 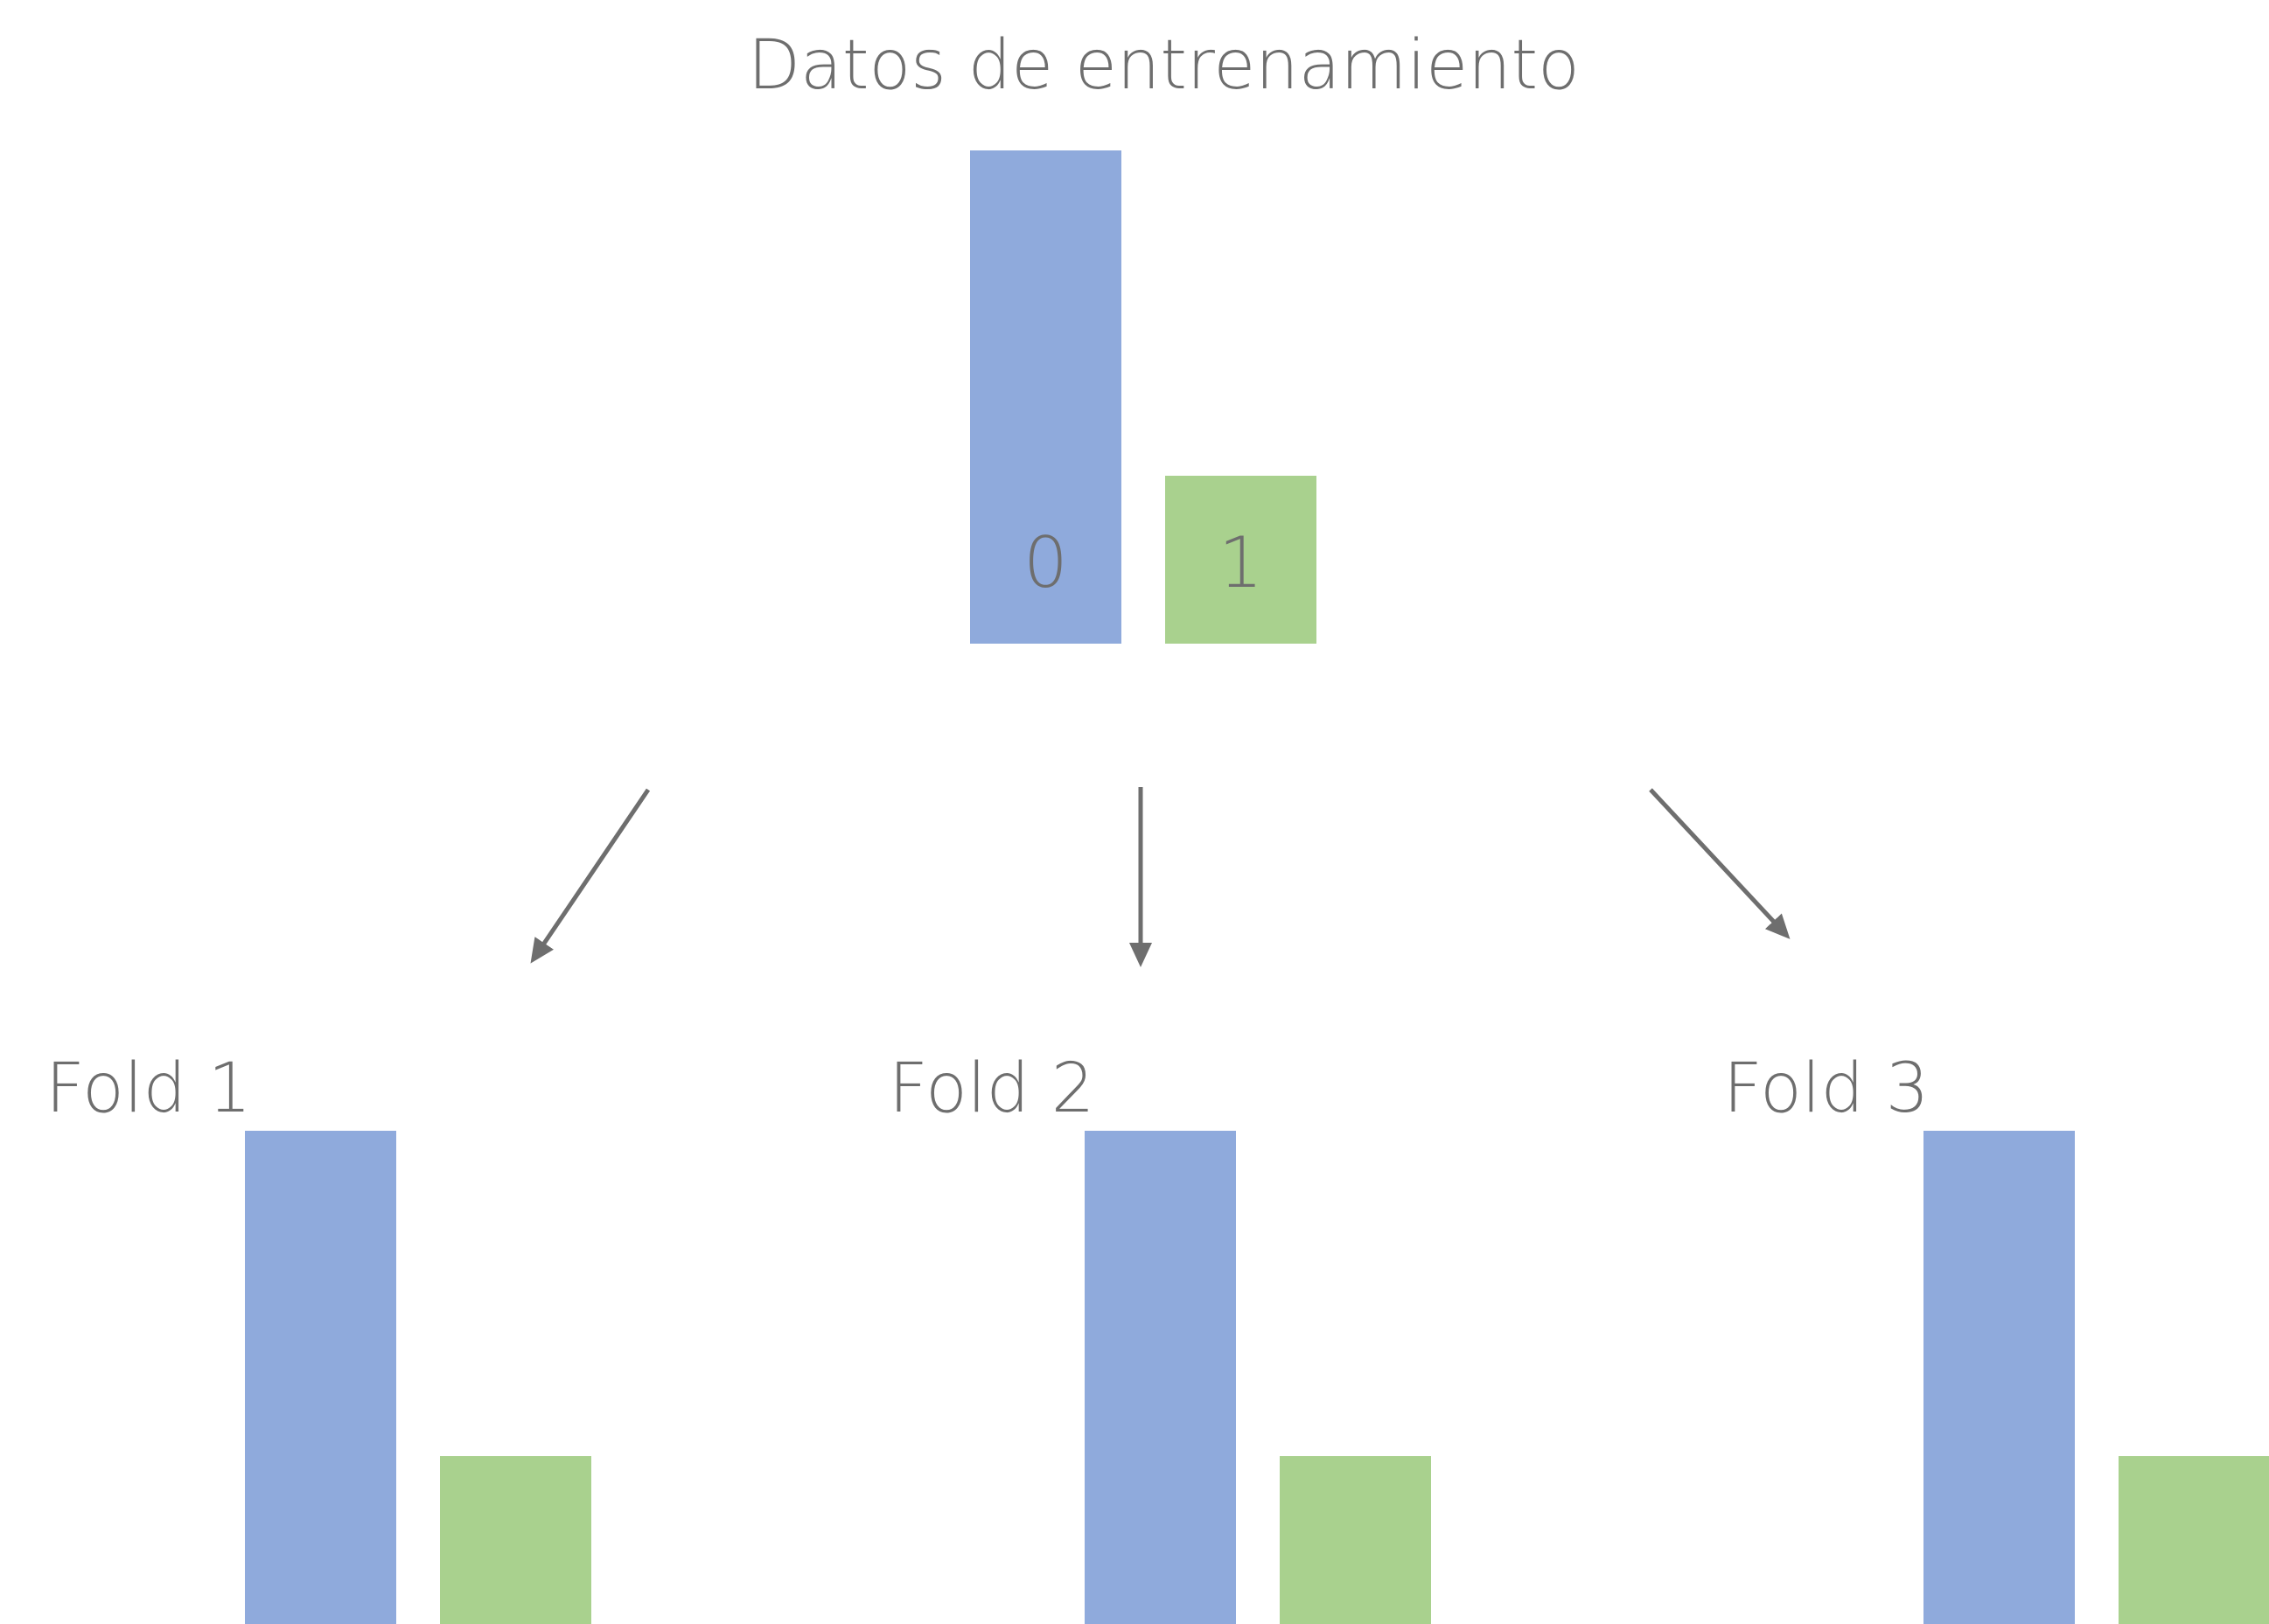 What do you see at coordinates (1046, 397) in the screenshot?
I see `main-bar-class-0: 0` at bounding box center [1046, 397].